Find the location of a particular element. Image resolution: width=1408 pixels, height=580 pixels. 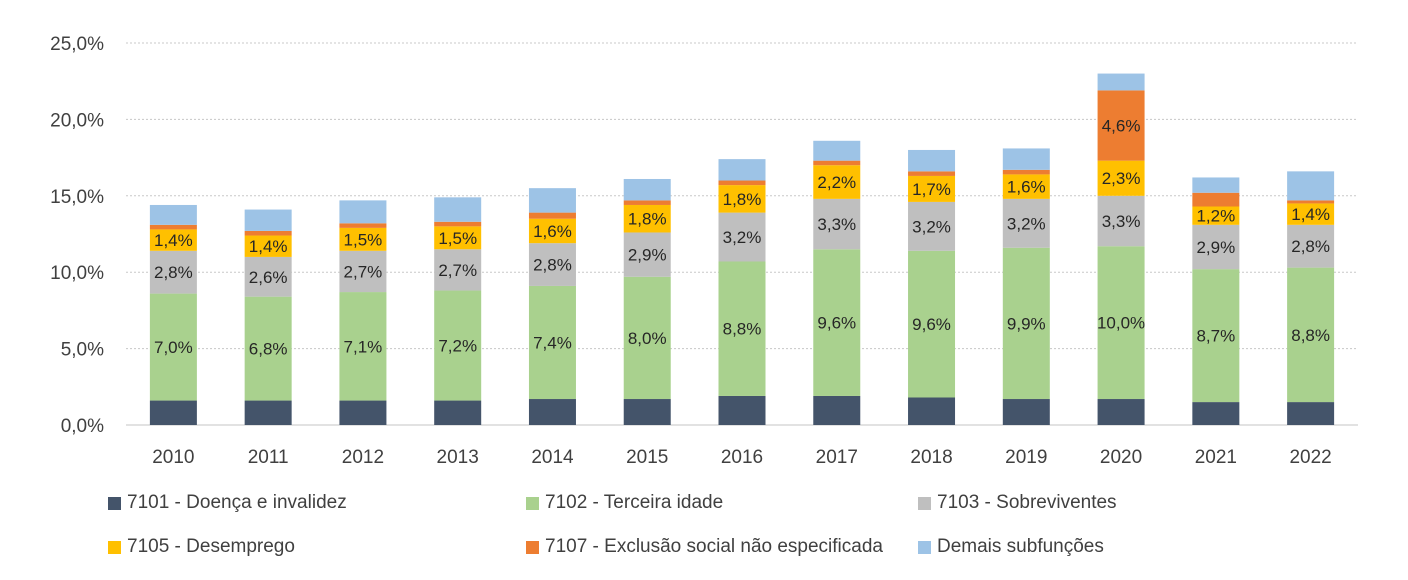

data-label: 2,2% is located at coordinates (836, 182).